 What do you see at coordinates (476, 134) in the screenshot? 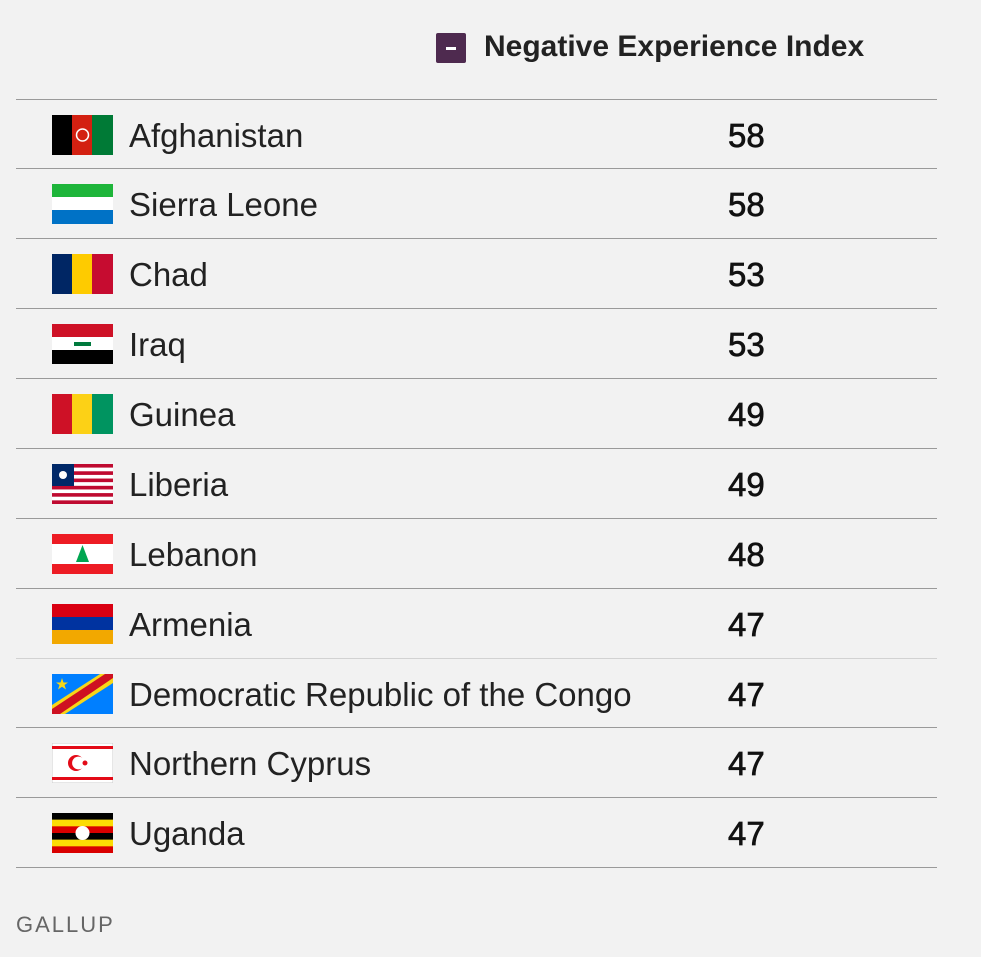
I see `table-row: Afghanistan 58` at bounding box center [476, 134].